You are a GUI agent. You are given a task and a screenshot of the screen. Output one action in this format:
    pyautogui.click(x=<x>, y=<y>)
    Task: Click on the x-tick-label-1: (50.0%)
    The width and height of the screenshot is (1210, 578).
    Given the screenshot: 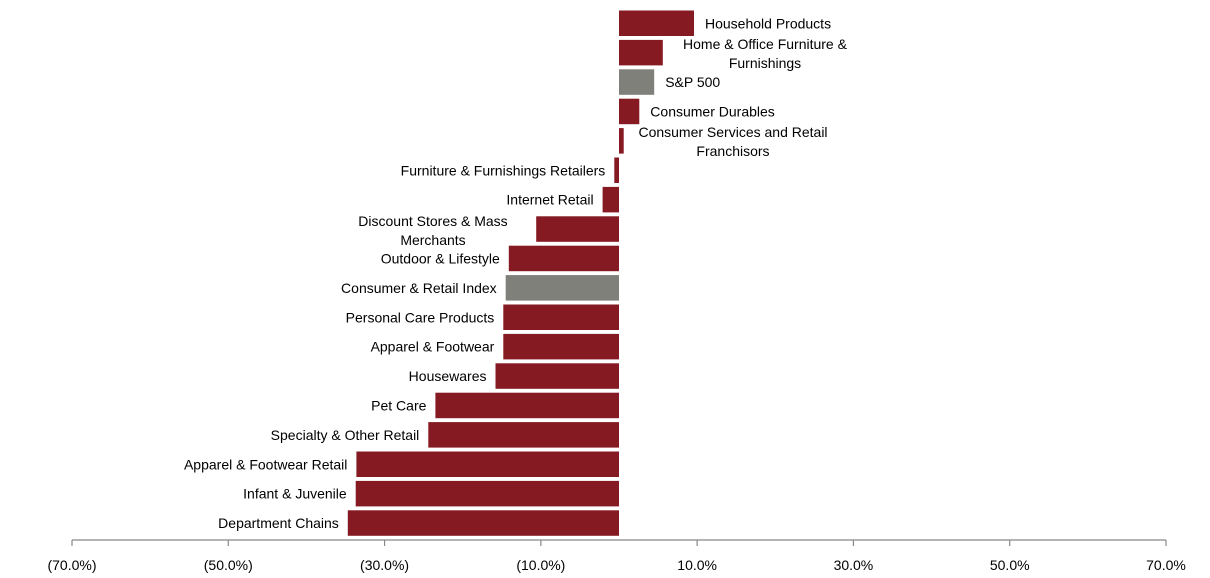 What is the action you would take?
    pyautogui.click(x=228, y=565)
    